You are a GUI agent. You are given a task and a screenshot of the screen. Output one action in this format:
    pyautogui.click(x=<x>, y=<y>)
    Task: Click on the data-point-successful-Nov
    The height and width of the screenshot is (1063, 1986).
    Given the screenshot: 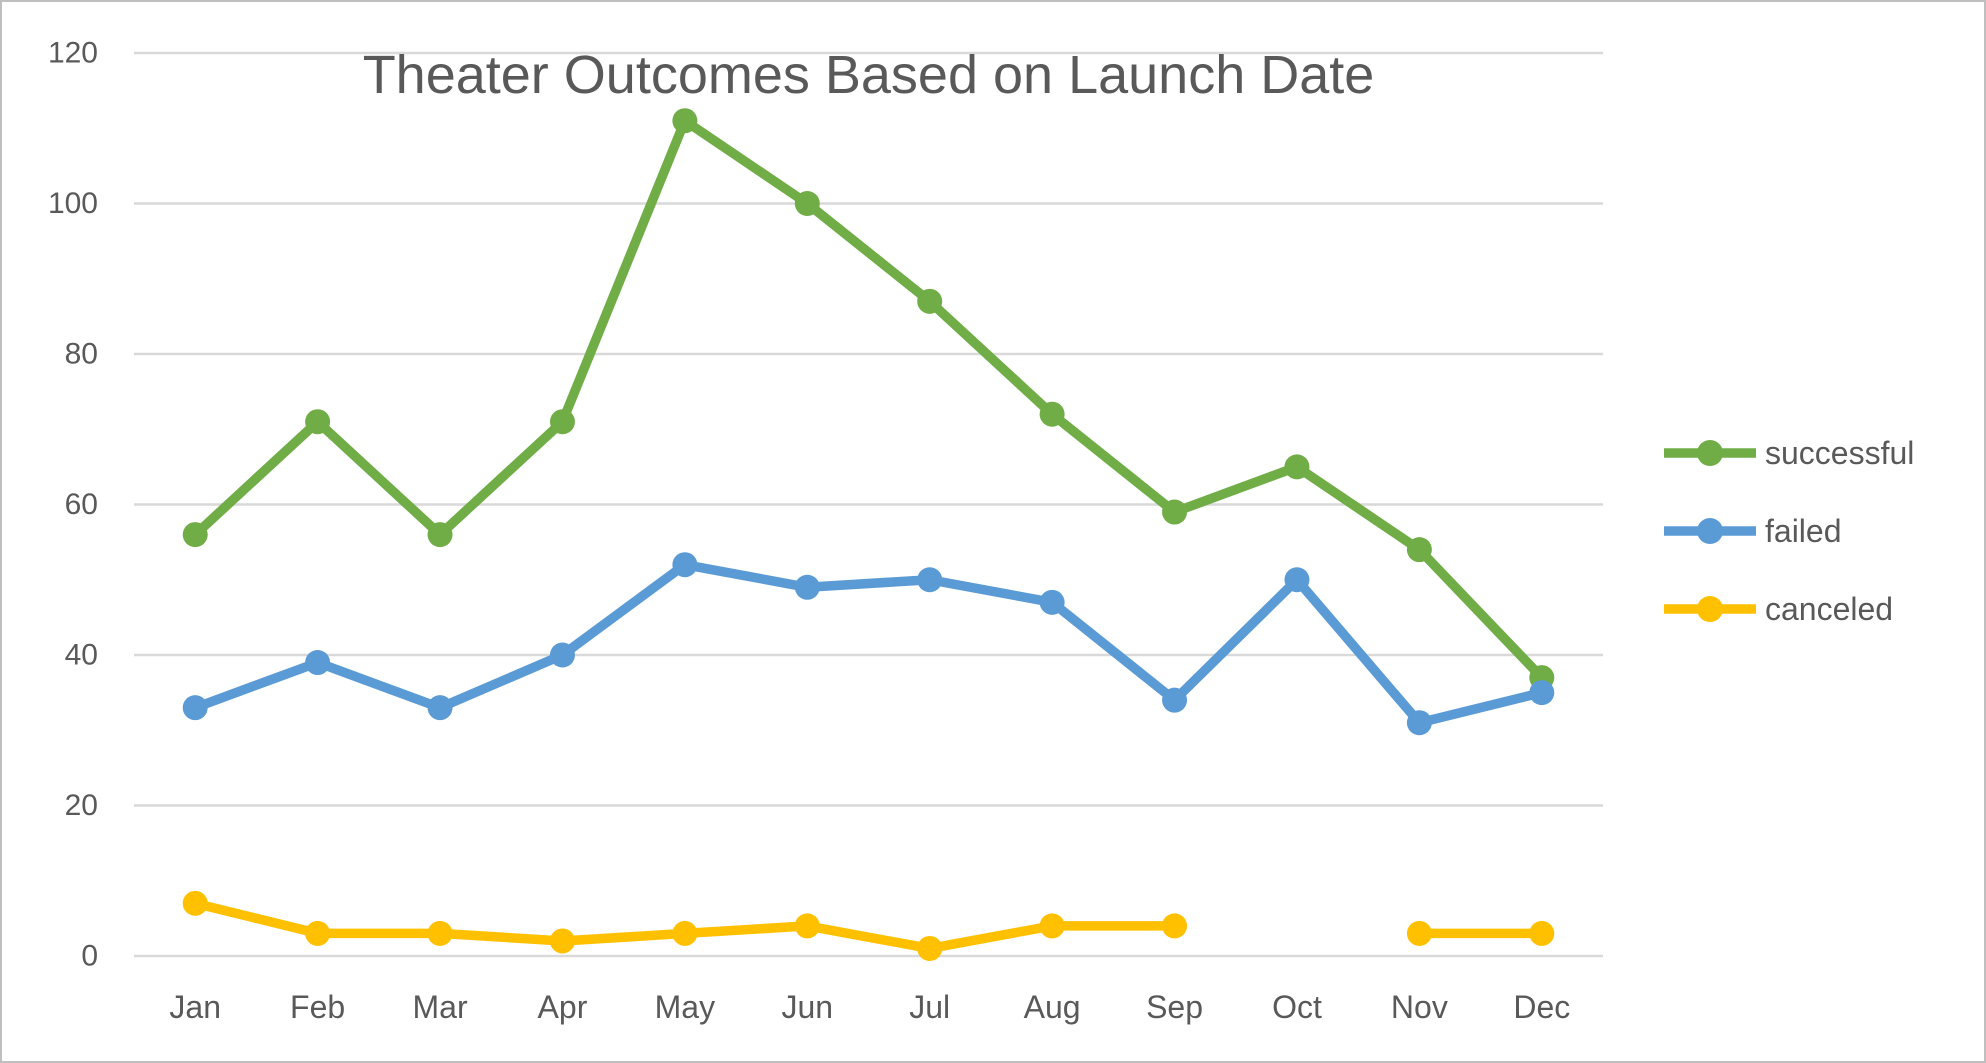 What is the action you would take?
    pyautogui.click(x=1419, y=550)
    